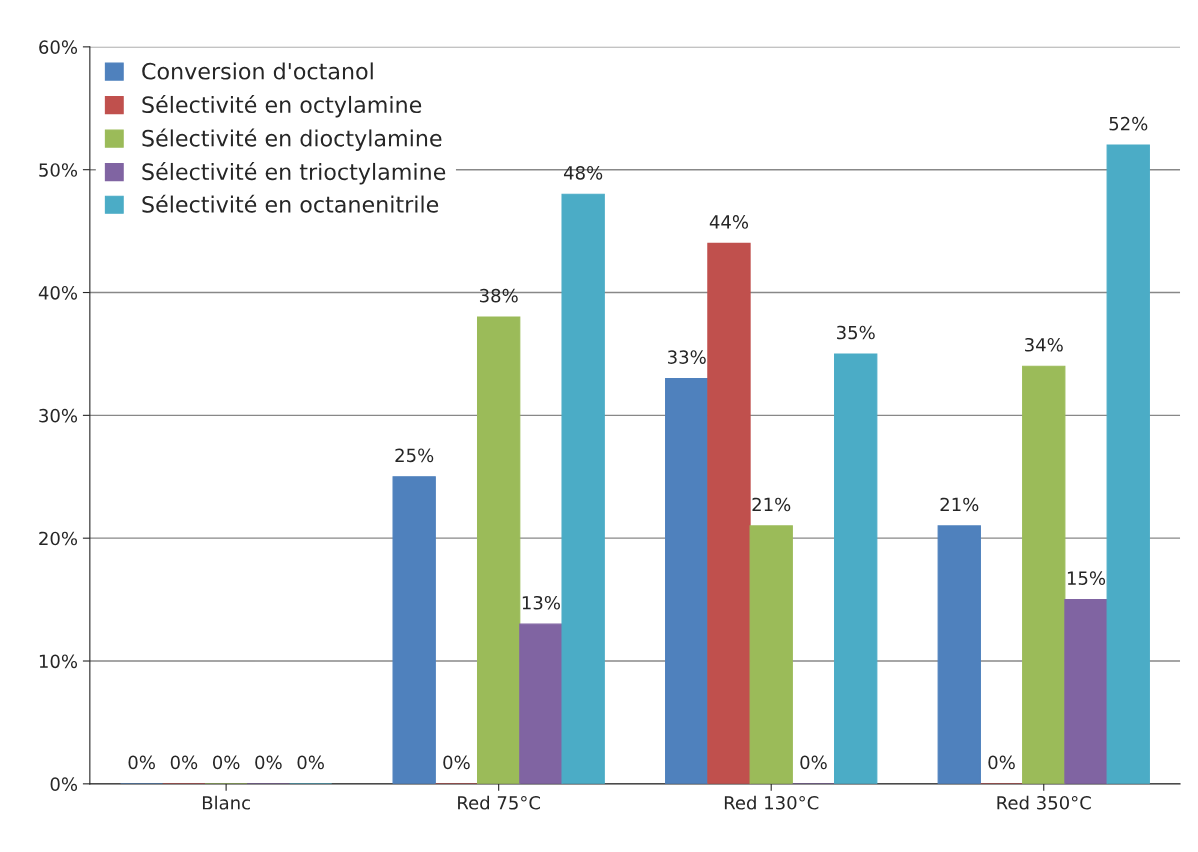 The image size is (1198, 852). Describe the element at coordinates (58, 47) in the screenshot. I see `y-tick-label: 60%` at that location.